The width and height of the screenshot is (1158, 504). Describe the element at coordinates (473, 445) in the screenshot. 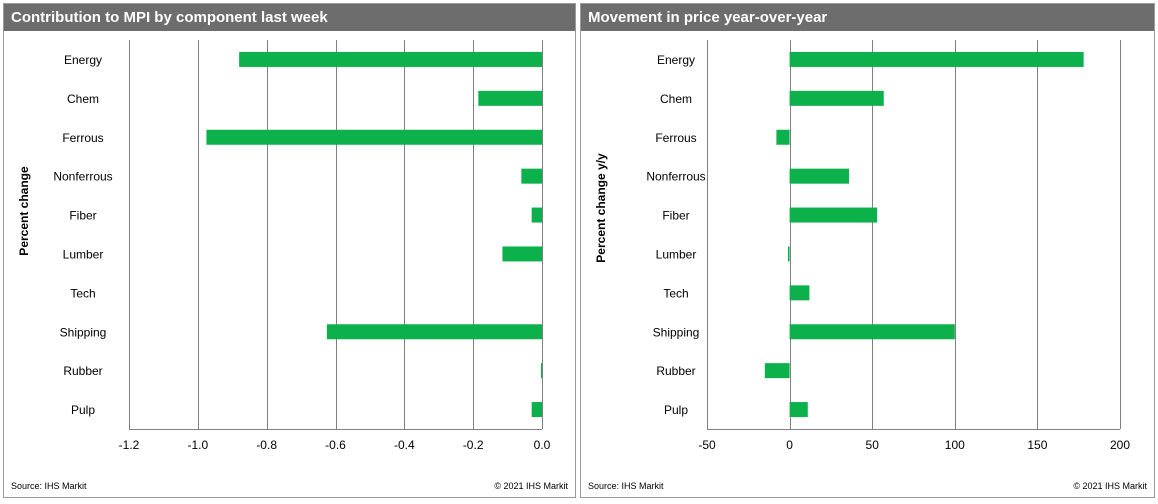

I see `x-tick-label: -0.2` at that location.